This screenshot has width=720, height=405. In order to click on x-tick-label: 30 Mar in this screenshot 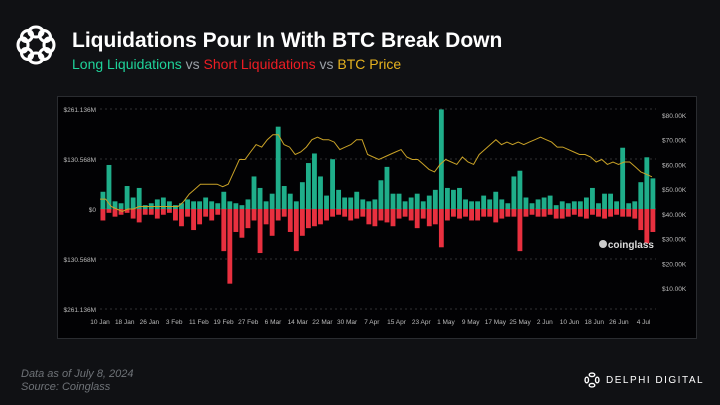, I will do `click(347, 322)`.